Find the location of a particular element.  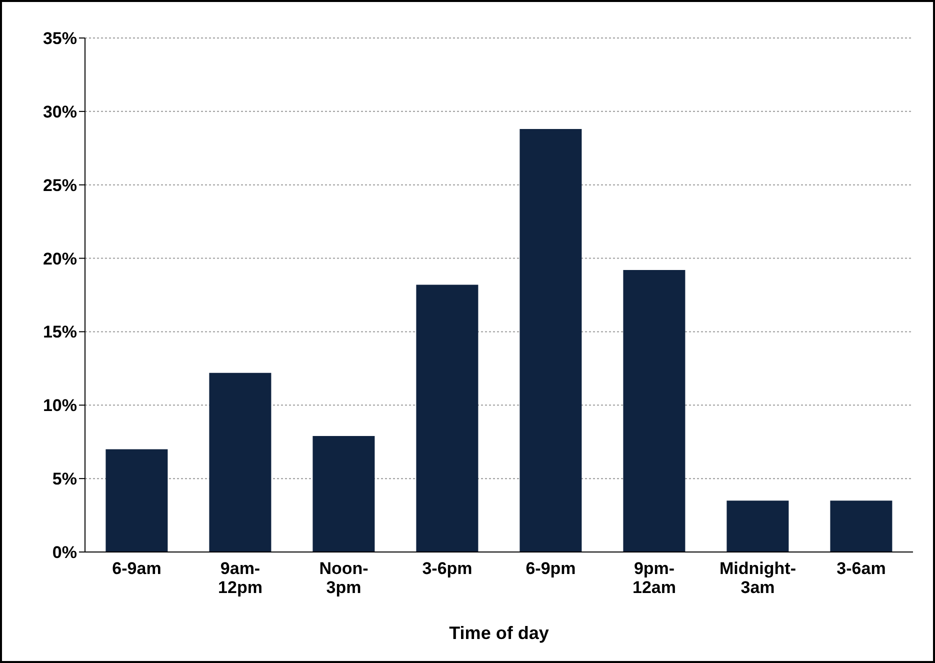

y-tick-label: 25% is located at coordinates (59, 185).